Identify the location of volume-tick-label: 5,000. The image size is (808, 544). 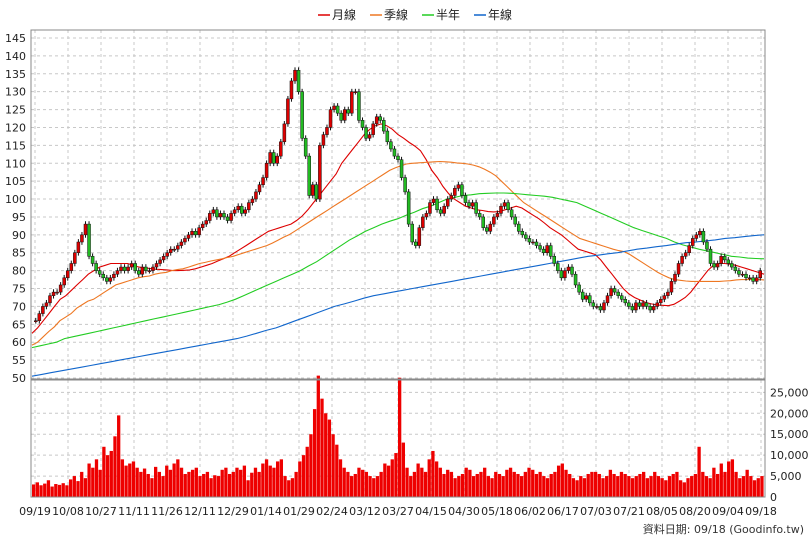
(786, 476).